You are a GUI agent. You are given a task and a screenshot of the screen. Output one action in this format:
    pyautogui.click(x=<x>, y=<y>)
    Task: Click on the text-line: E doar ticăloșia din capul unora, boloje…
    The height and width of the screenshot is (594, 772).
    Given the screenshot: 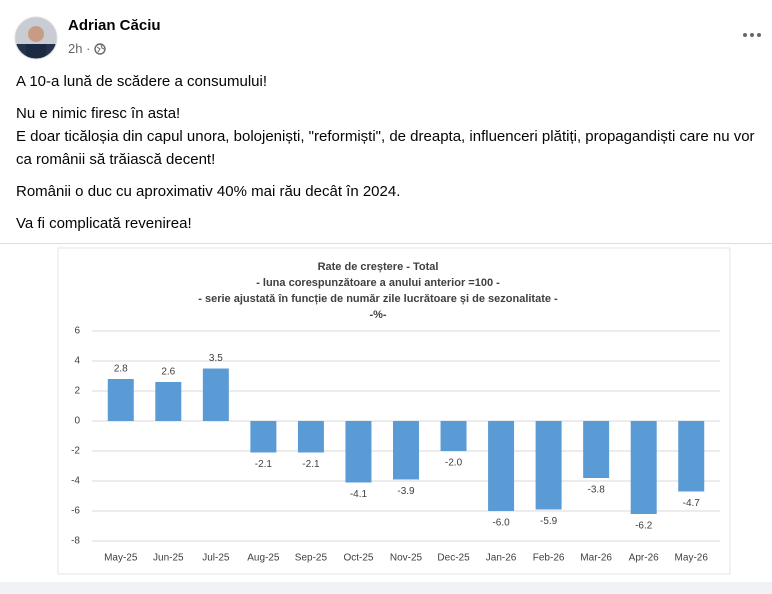 What is the action you would take?
    pyautogui.click(x=385, y=148)
    